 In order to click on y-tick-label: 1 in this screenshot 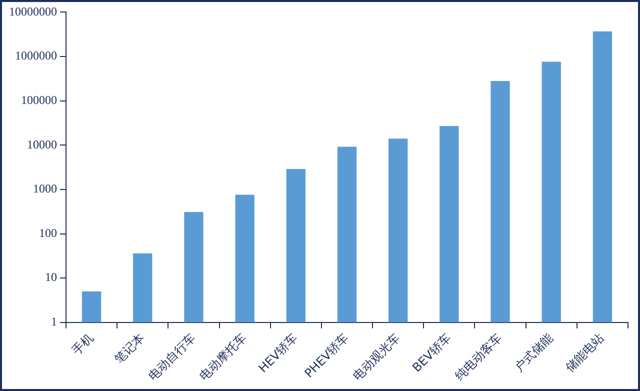, I will do `click(54, 321)`.